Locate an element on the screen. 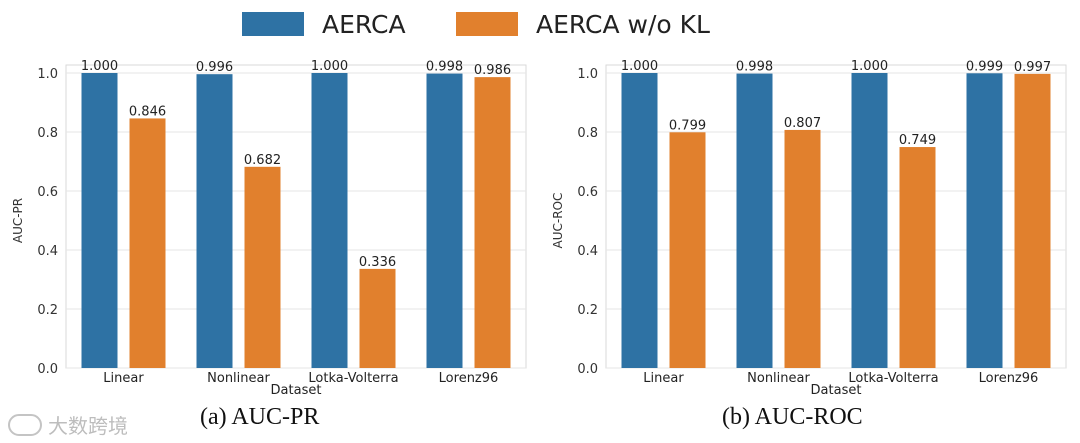 Image resolution: width=1080 pixels, height=443 pixels. legend-label-aerca-wo-kl: AERCA w/o KL is located at coordinates (623, 24).